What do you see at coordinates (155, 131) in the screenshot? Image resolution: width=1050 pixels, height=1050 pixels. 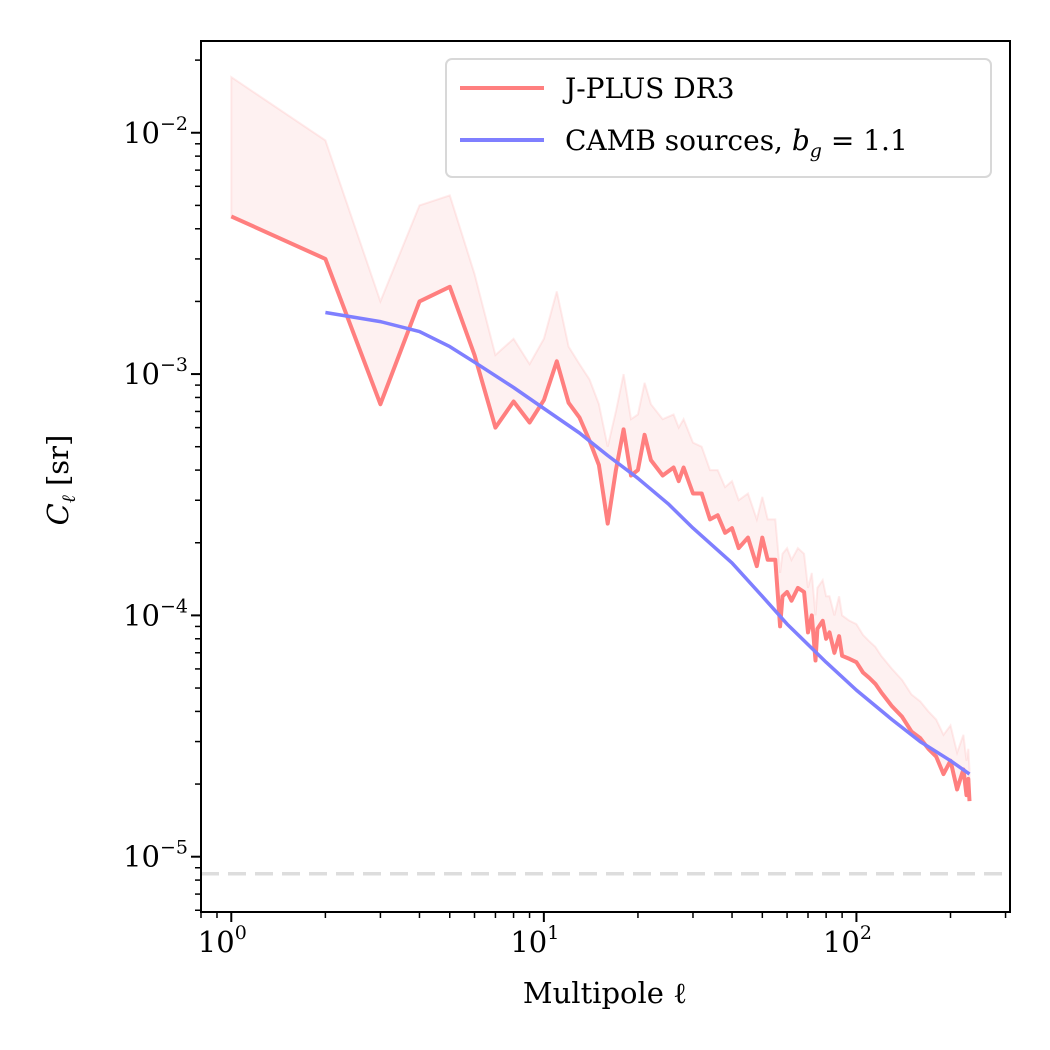 I see `y-tick-label: 10⁻²` at bounding box center [155, 131].